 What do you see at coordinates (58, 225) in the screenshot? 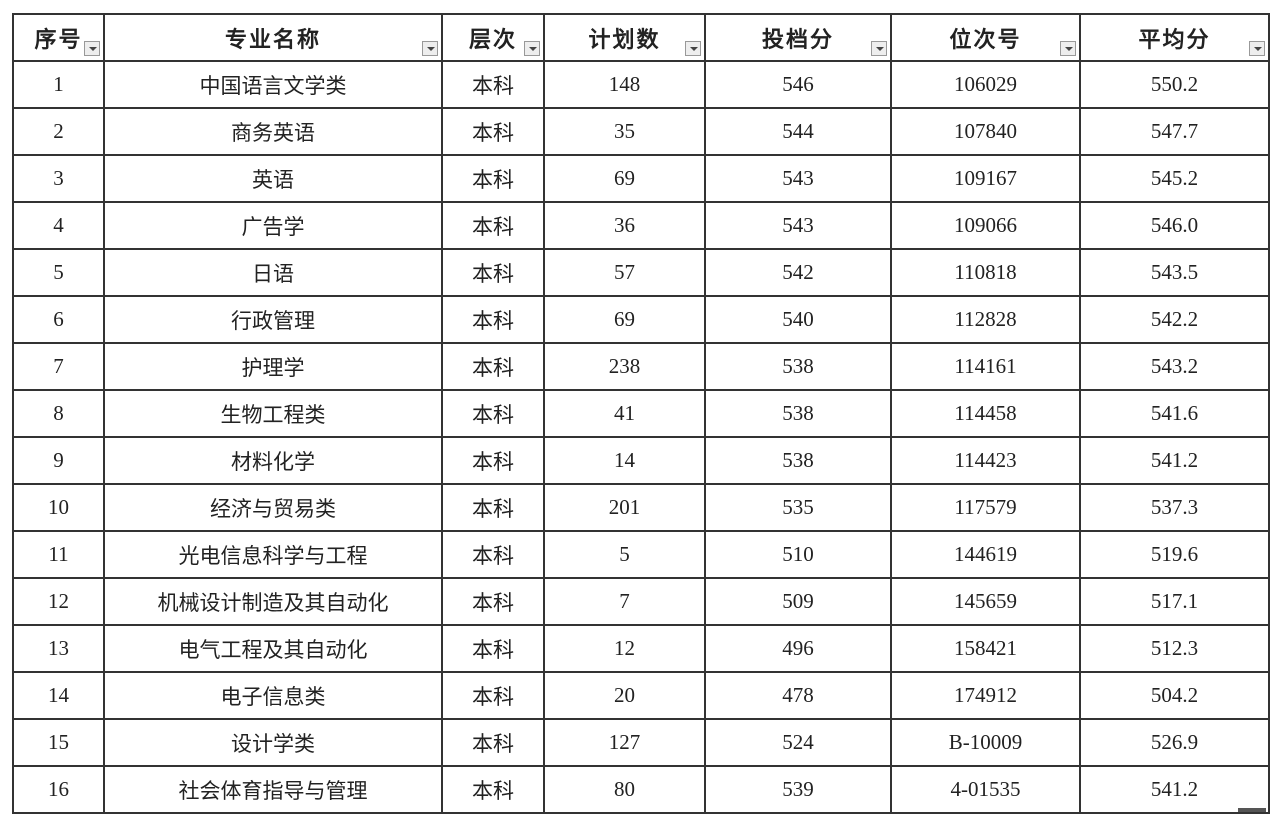
I see `col-index-cell: 4` at bounding box center [58, 225].